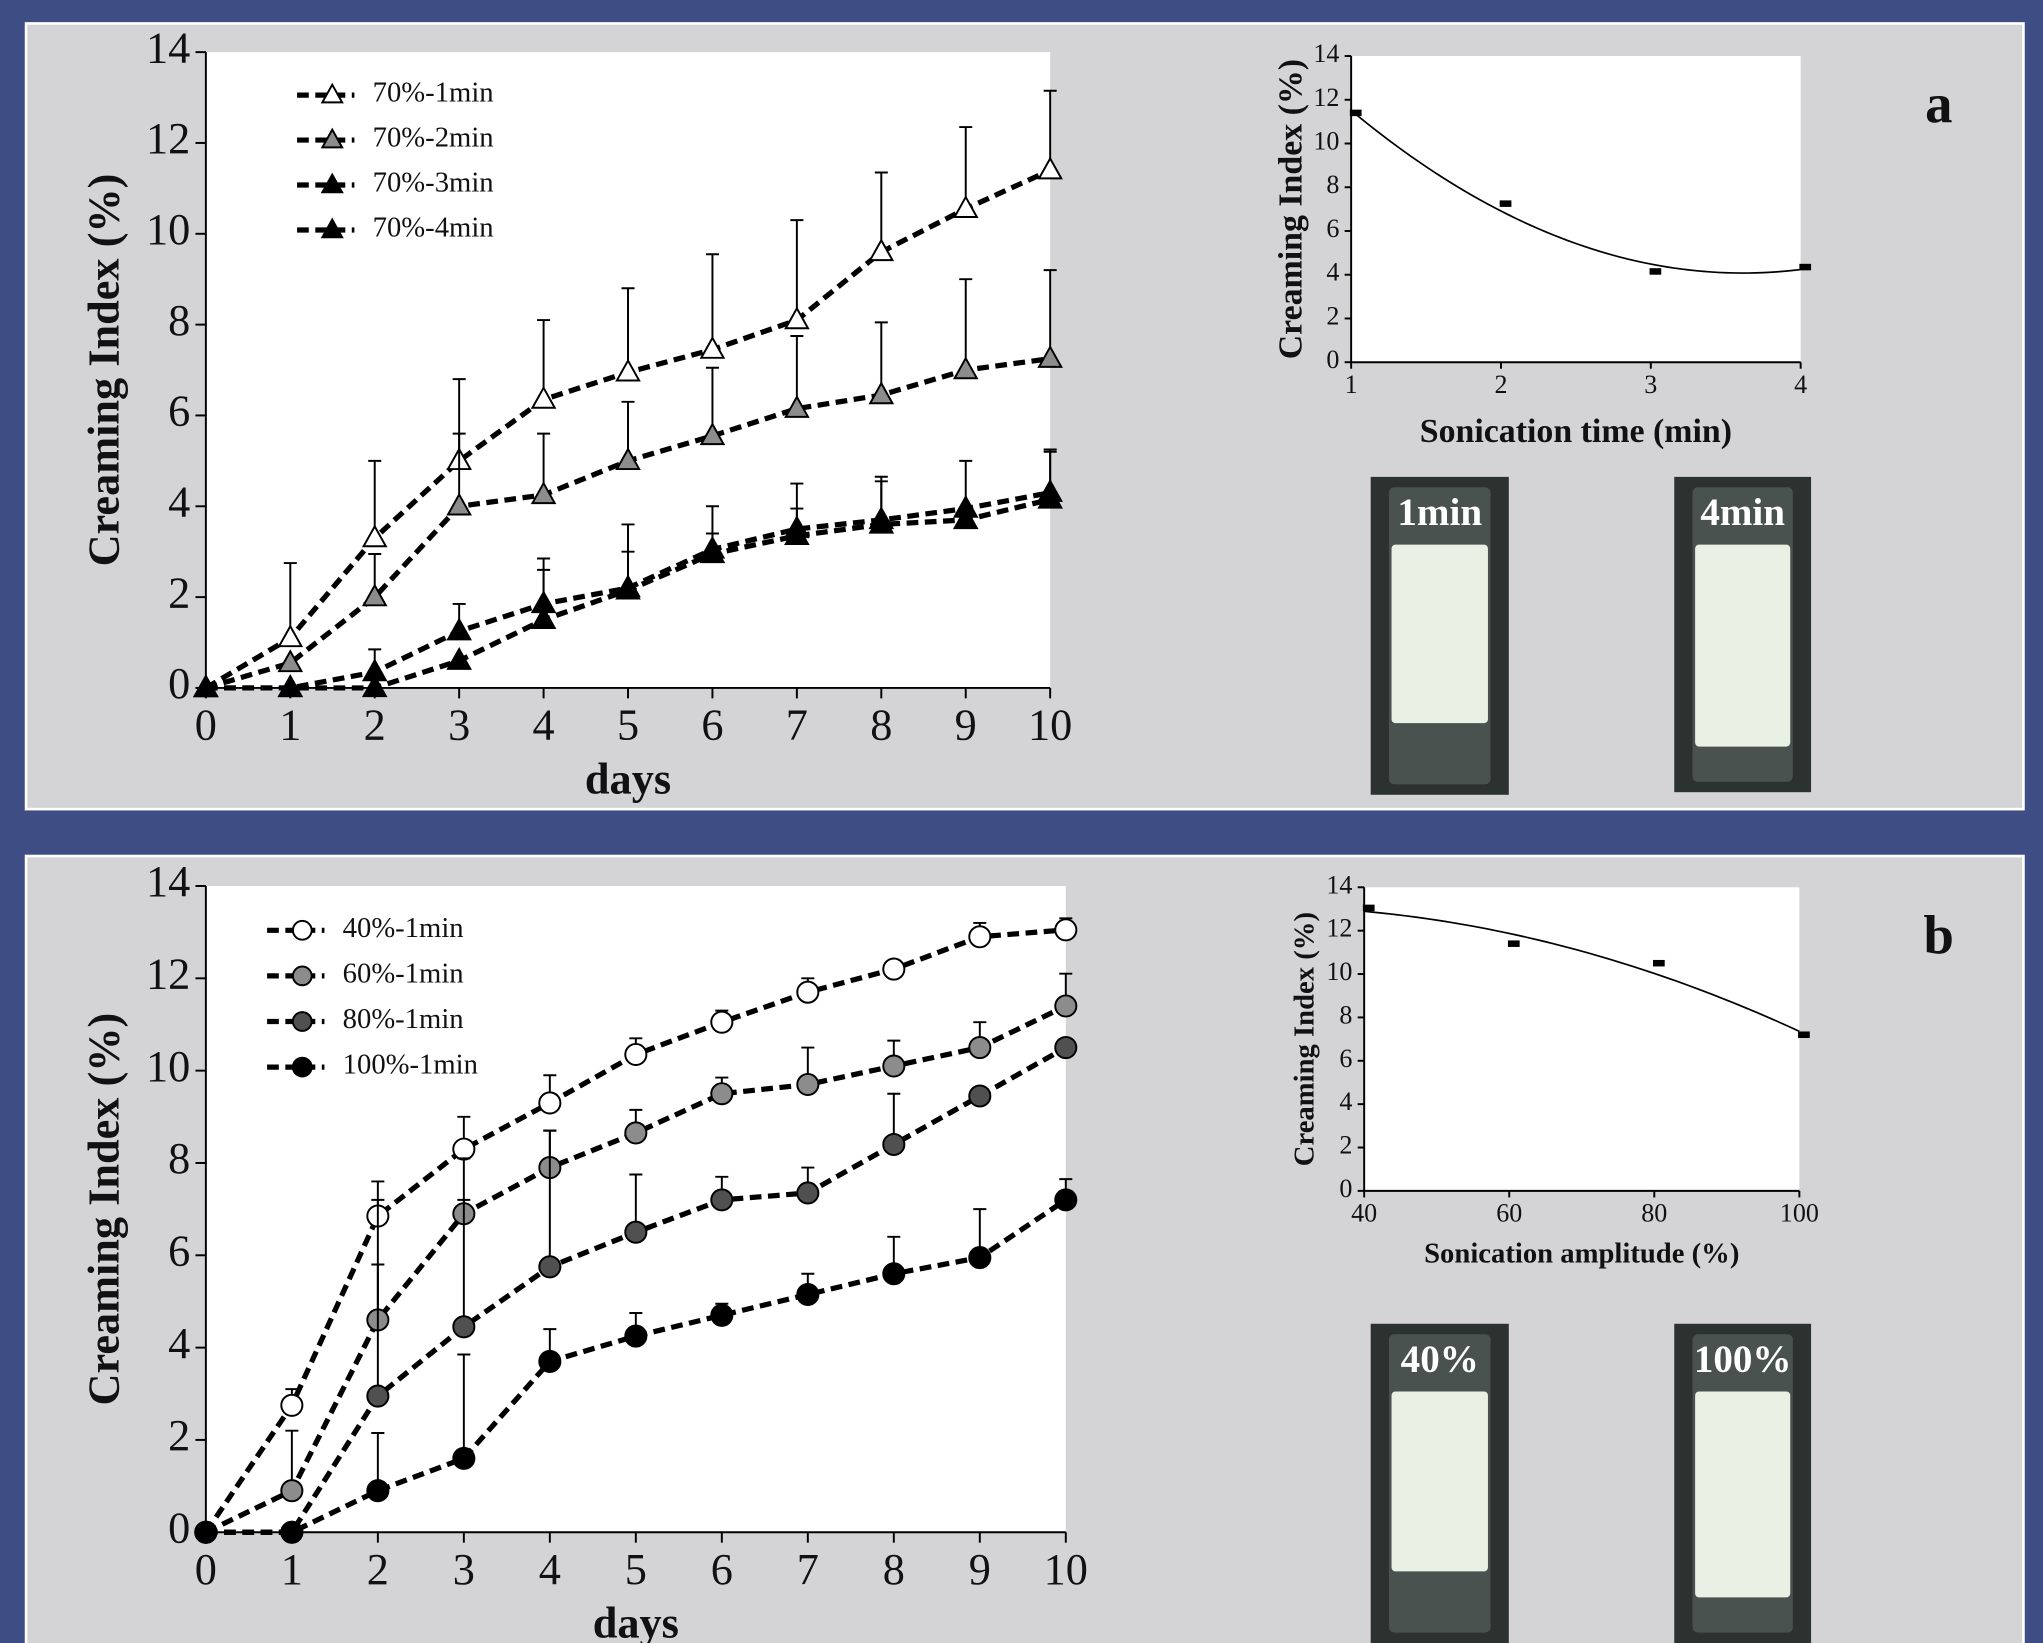  Describe the element at coordinates (636, 1569) in the screenshot. I see `x-tick-label: 5` at that location.